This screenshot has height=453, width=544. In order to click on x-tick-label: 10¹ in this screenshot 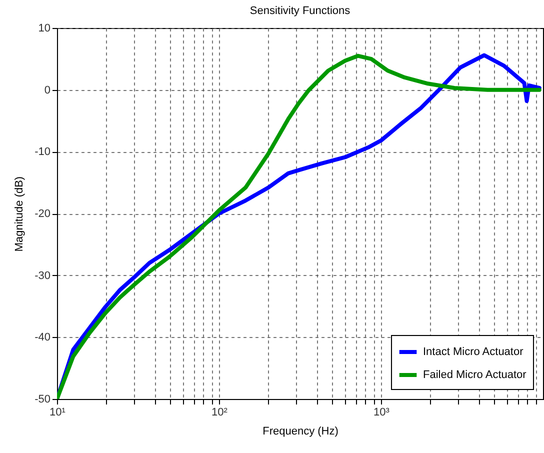, I will do `click(58, 412)`.